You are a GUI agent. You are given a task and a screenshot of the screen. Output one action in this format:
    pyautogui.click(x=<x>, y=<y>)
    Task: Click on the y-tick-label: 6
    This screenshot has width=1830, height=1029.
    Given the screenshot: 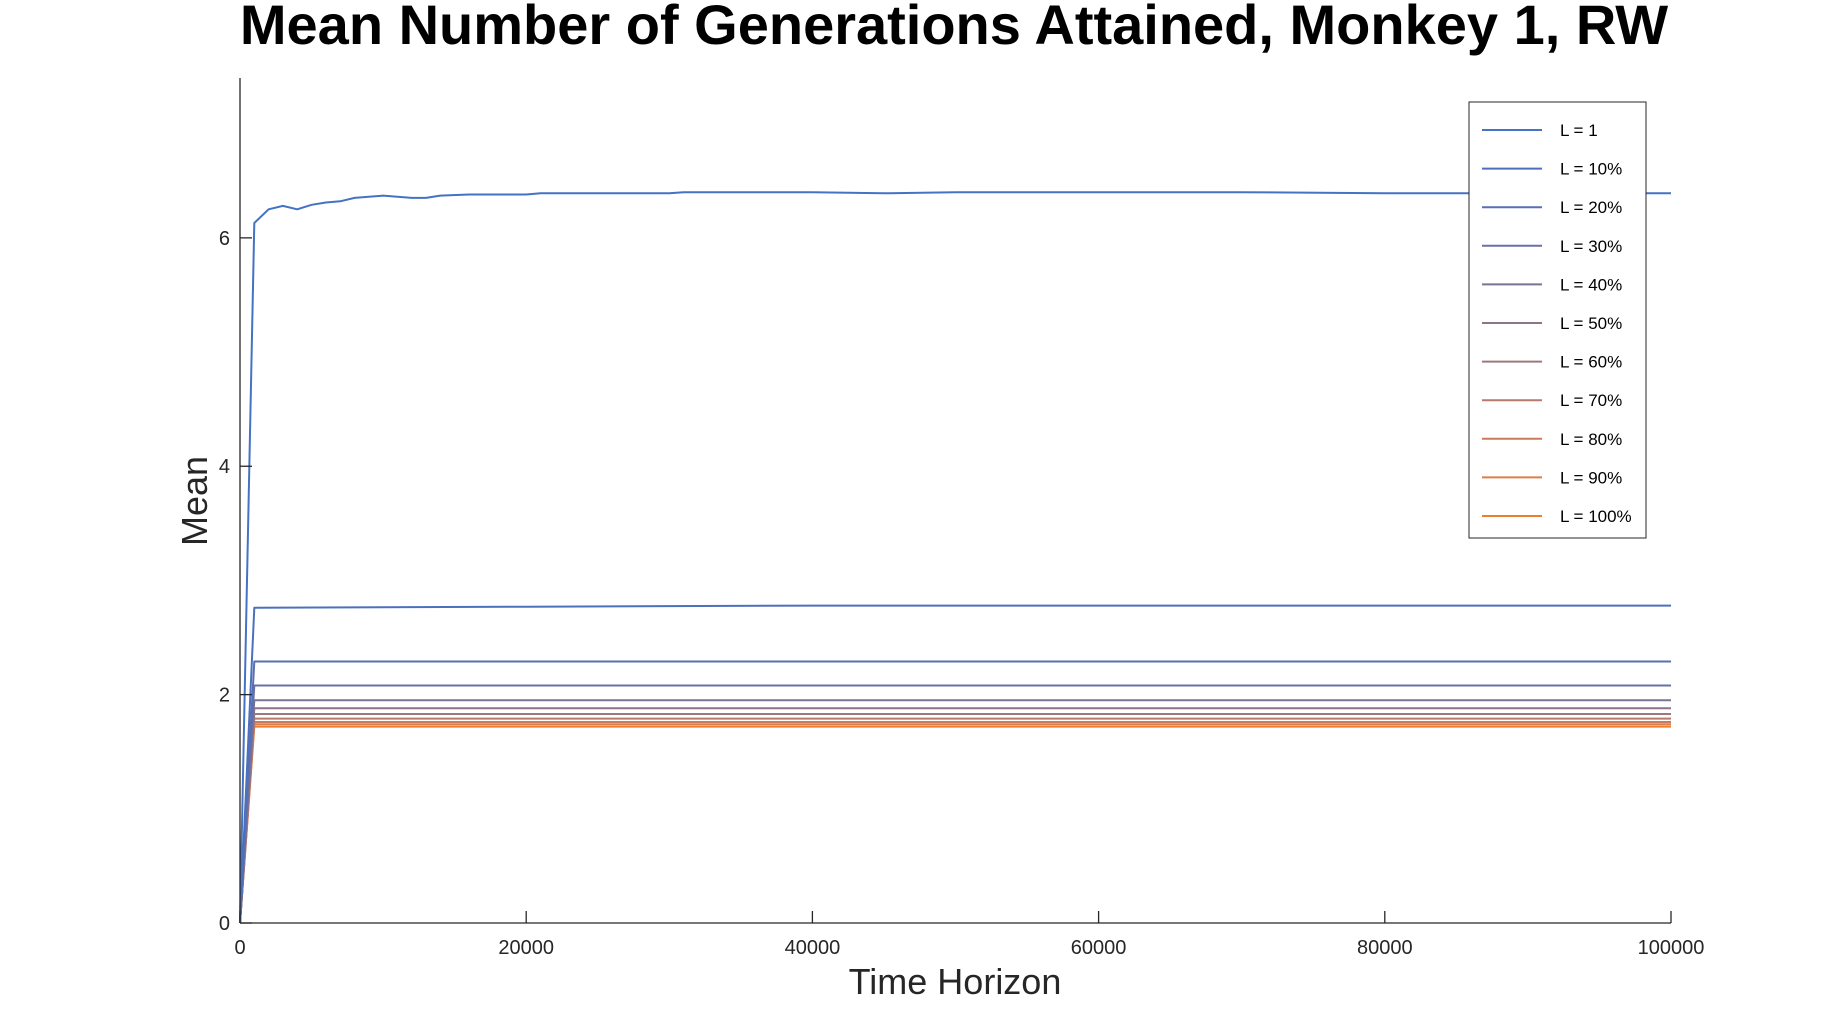 What is the action you would take?
    pyautogui.click(x=224, y=239)
    